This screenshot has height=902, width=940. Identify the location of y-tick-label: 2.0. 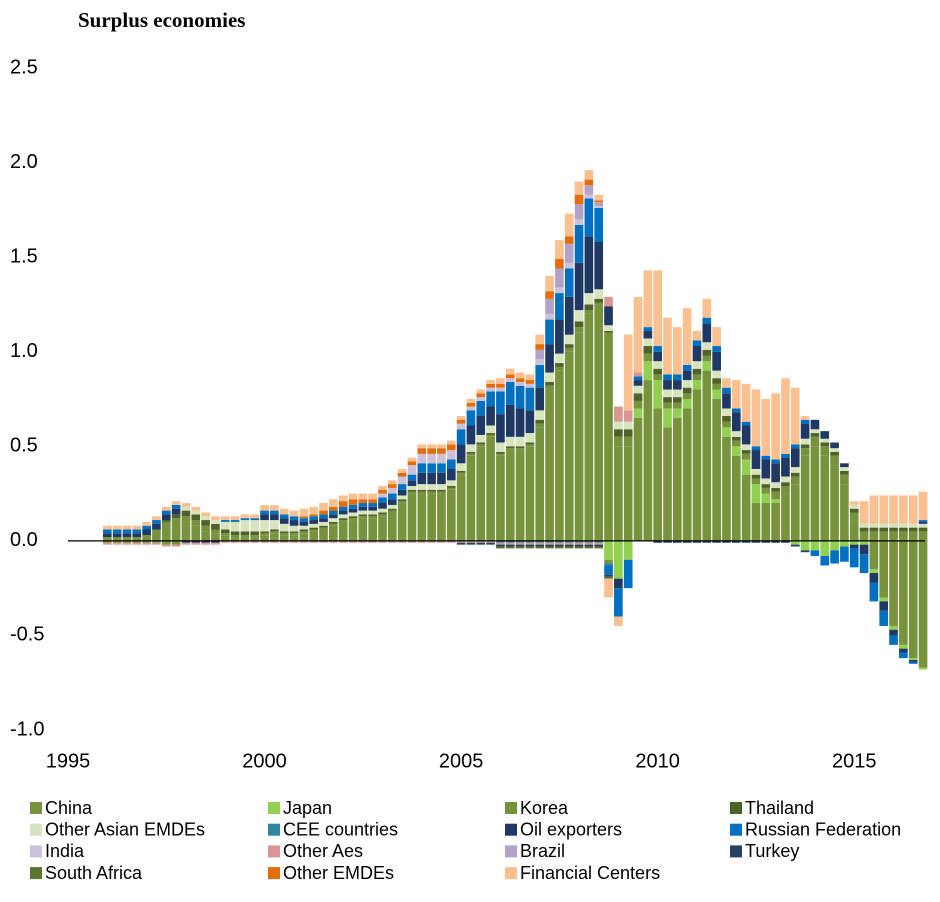
(24, 162).